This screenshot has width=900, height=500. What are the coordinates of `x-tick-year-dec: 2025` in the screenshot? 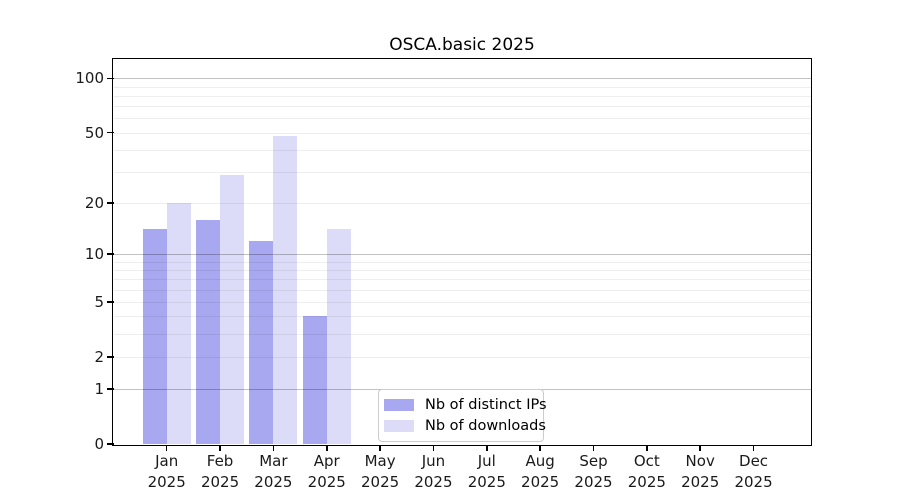 It's located at (753, 482).